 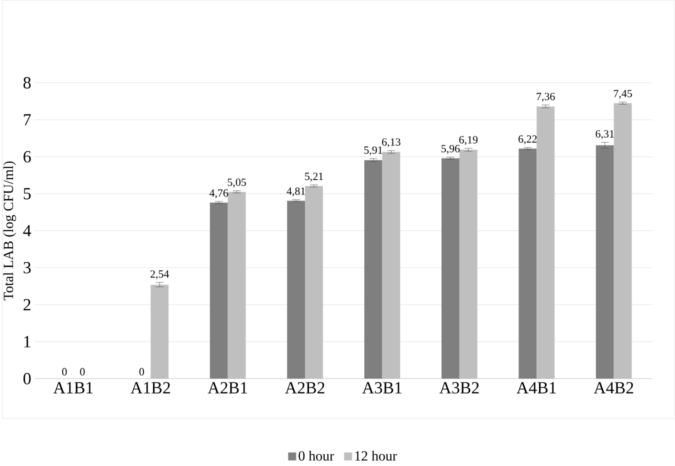 I want to click on x-tick-label: A4B2, so click(x=614, y=388).